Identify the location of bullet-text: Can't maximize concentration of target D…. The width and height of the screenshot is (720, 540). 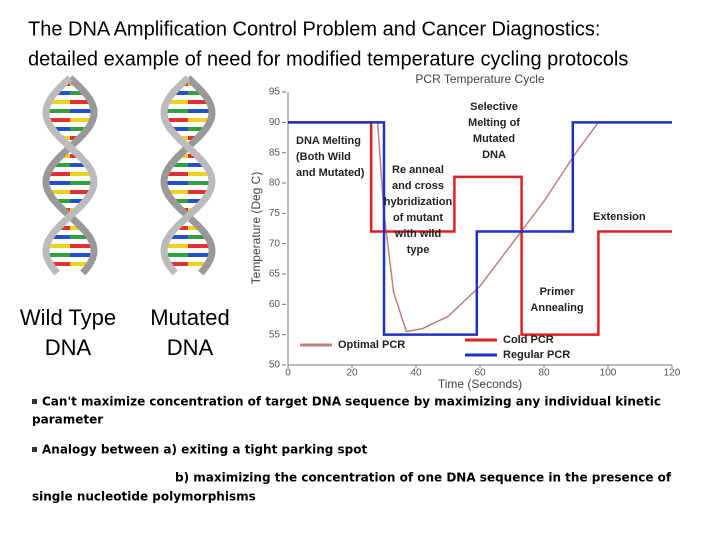
(351, 402).